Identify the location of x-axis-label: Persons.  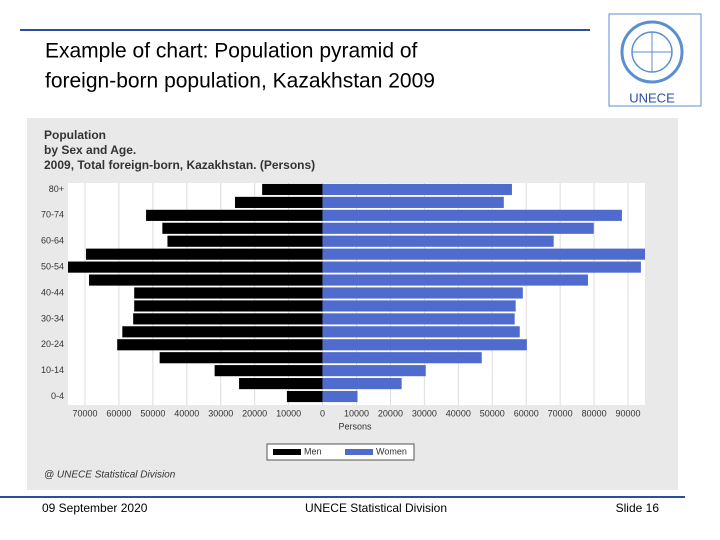
(355, 426).